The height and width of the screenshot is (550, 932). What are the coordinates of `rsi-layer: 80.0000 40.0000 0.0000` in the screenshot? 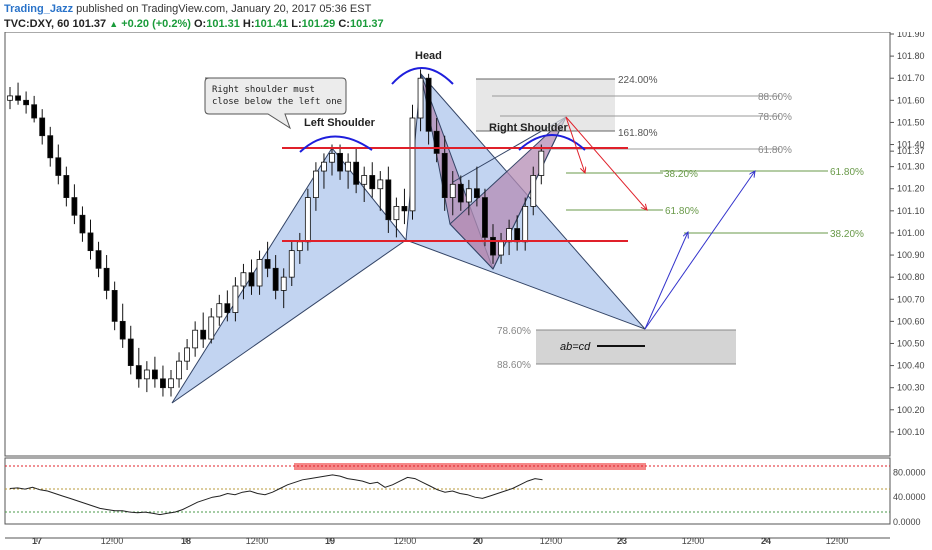 It's located at (465, 495).